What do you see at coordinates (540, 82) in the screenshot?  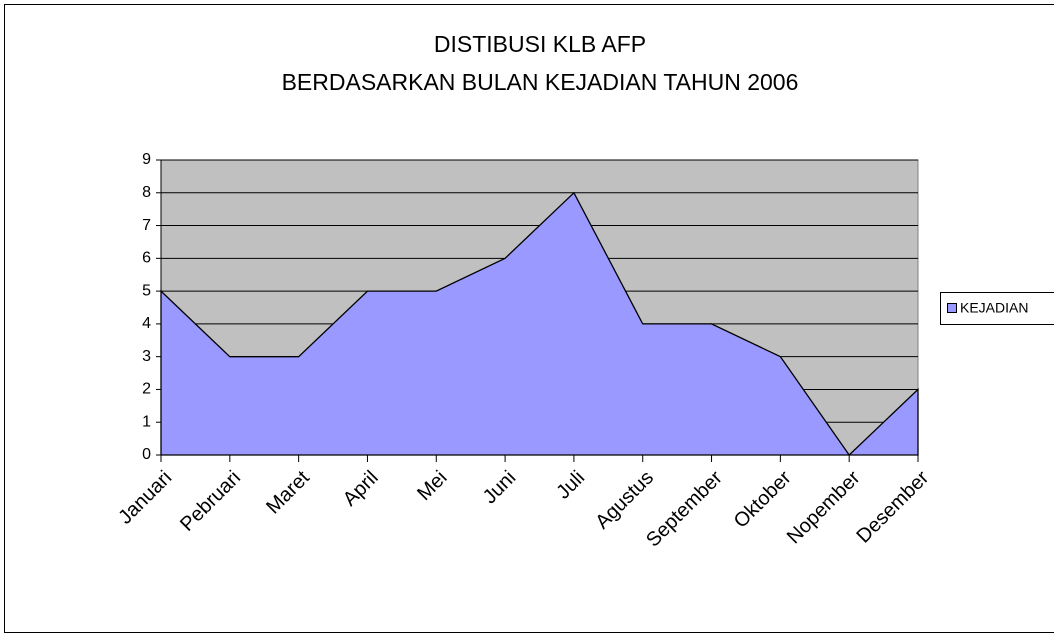 I see `chart-title: BERDASARKAN BULAN KEJADIAN TAHUN 2006` at bounding box center [540, 82].